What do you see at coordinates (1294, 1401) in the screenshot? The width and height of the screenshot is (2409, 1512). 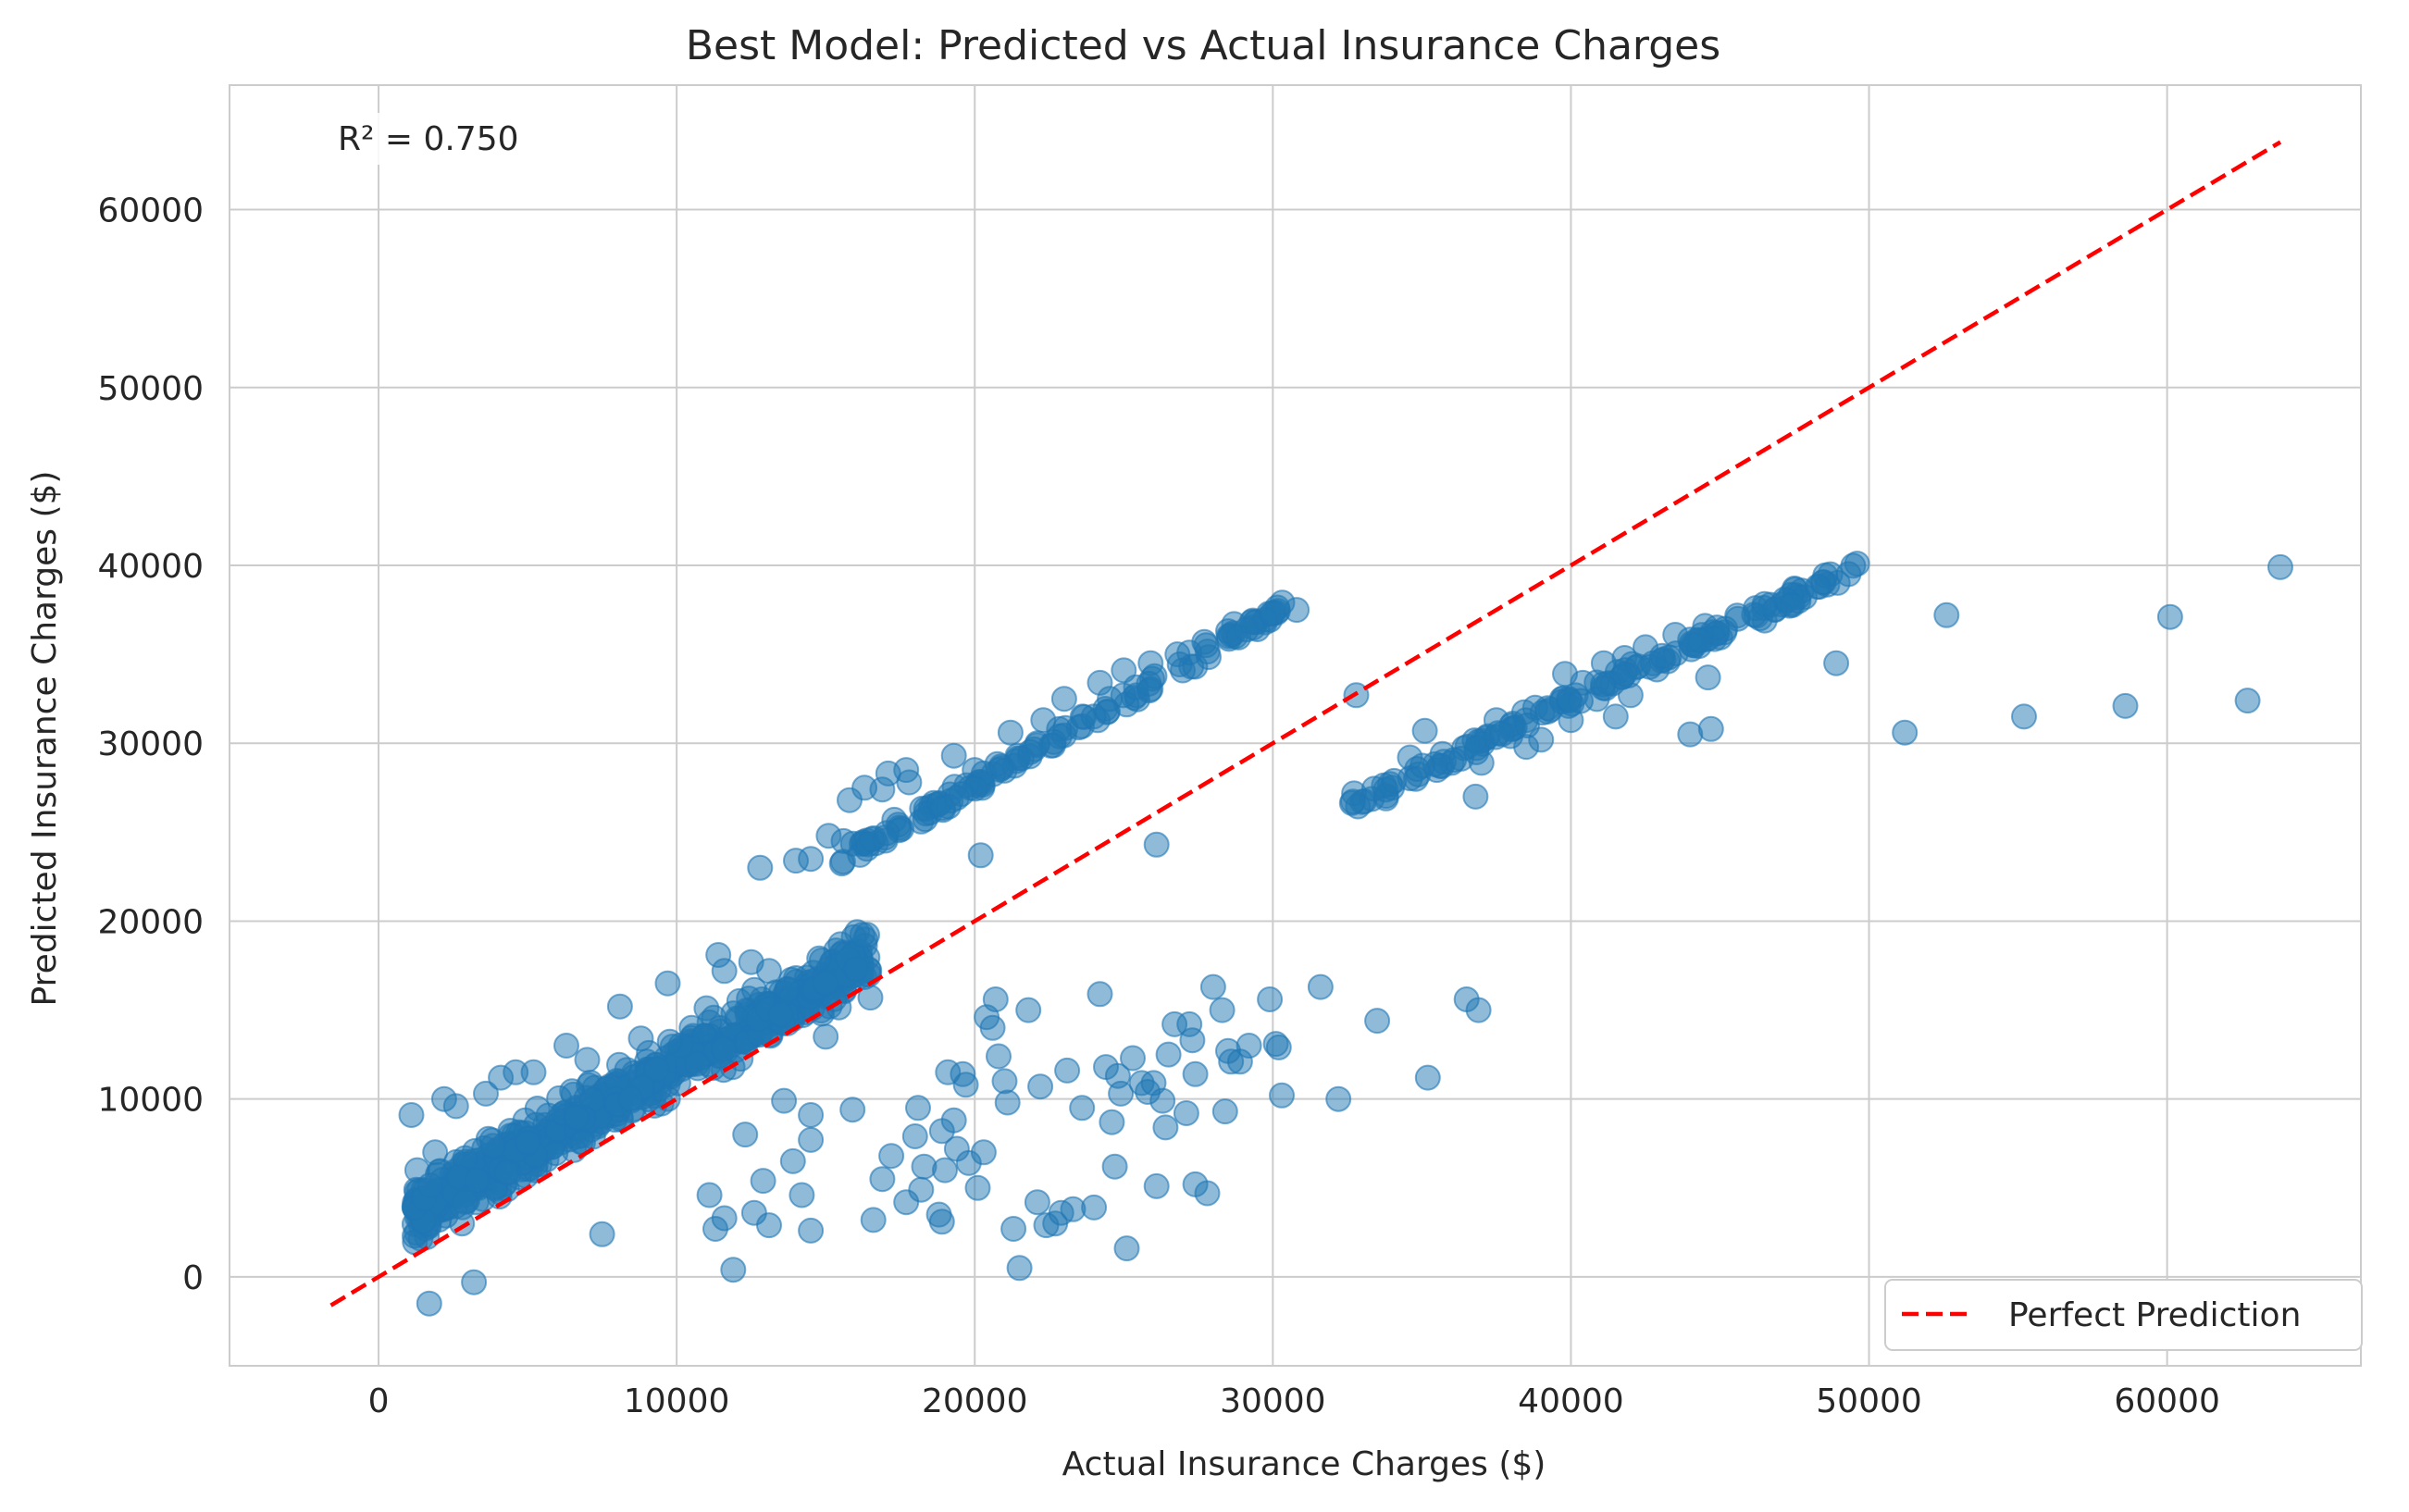 I see `x-tick-labels: 0 10000 20000 30000 40000 50000 60000` at bounding box center [1294, 1401].